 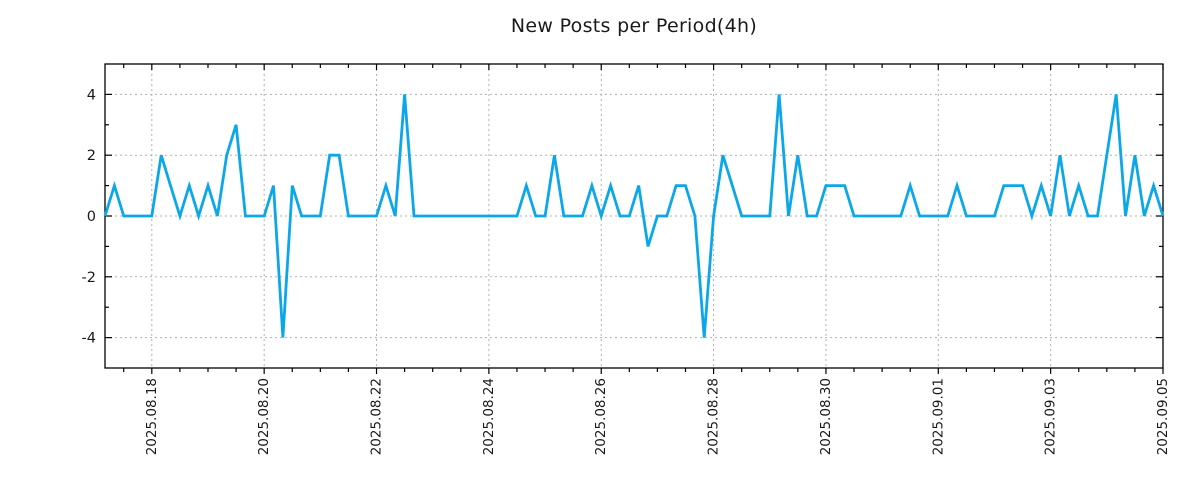 What do you see at coordinates (1163, 416) in the screenshot?
I see `x-tick-label: 2025.09.05` at bounding box center [1163, 416].